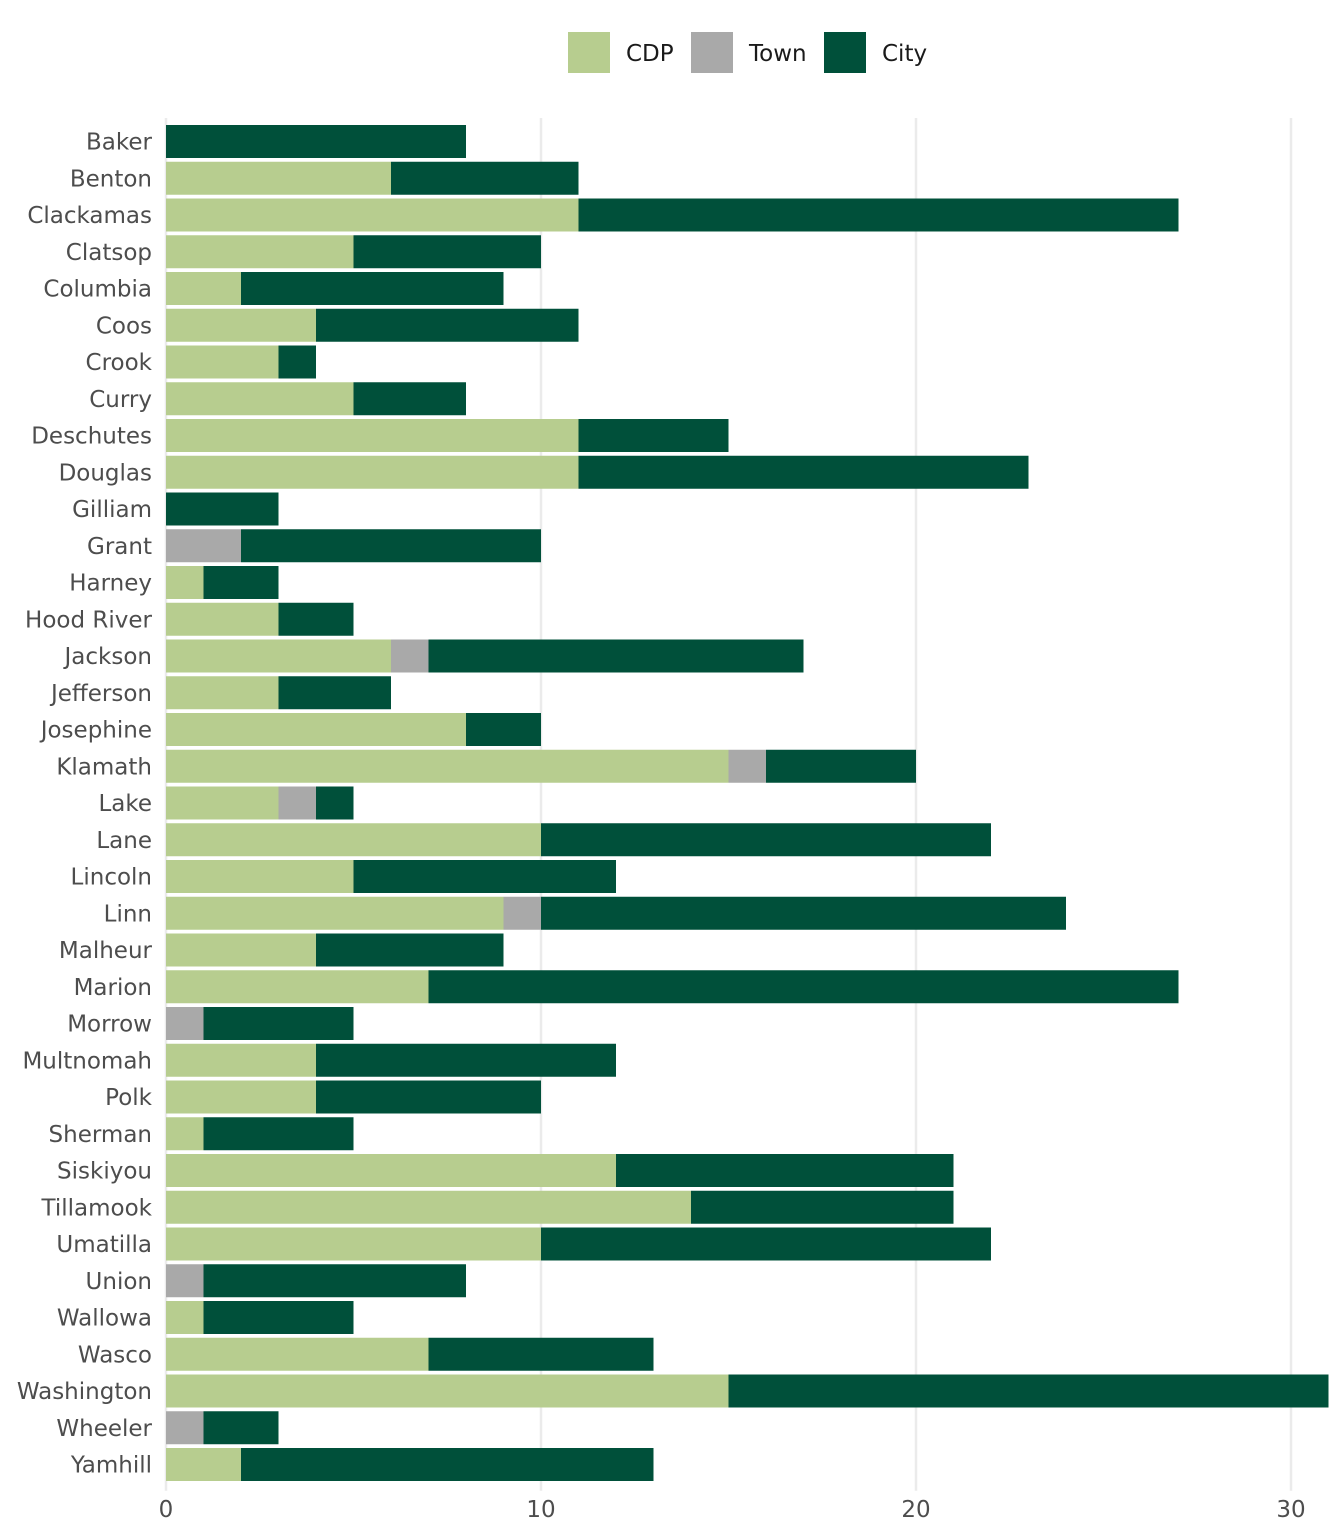  Describe the element at coordinates (109, 1025) in the screenshot. I see `category-label: Morrow` at that location.